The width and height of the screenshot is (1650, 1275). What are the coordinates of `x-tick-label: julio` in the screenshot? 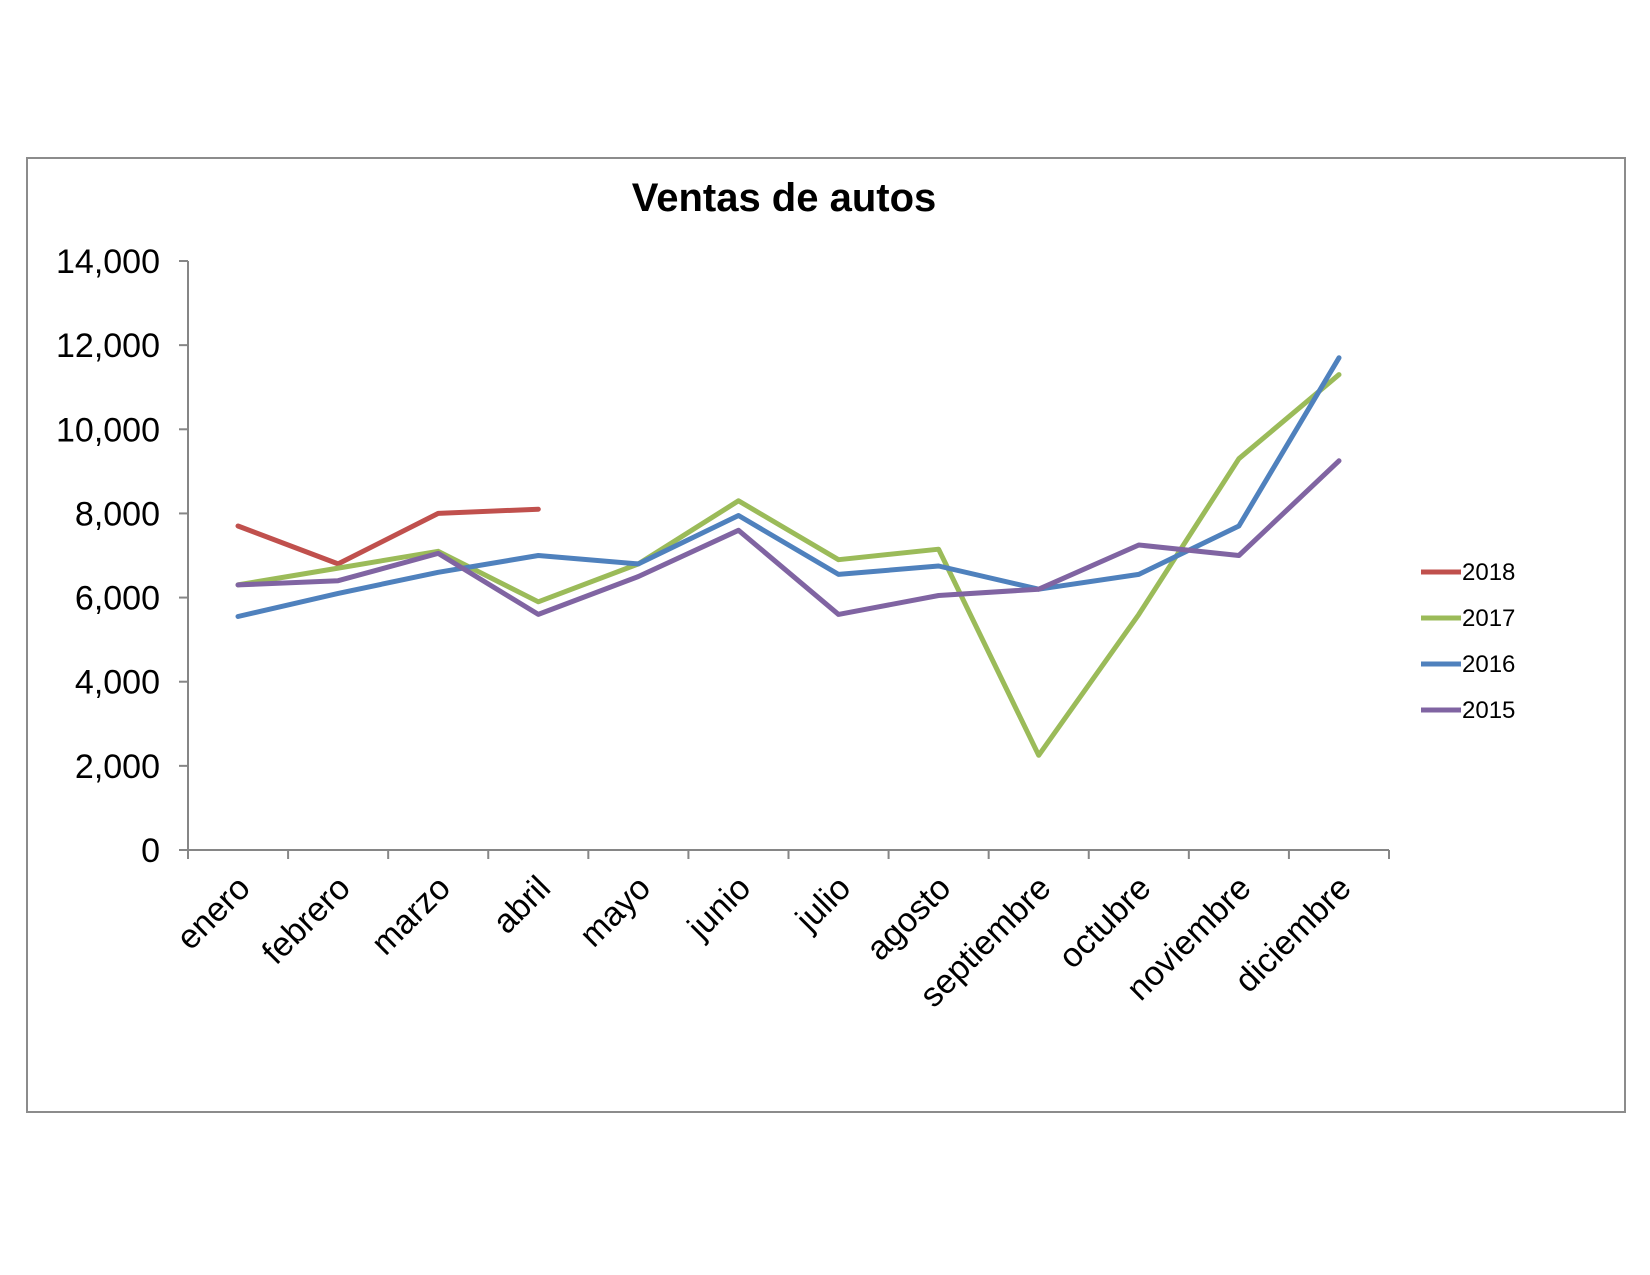 It's located at (823, 904).